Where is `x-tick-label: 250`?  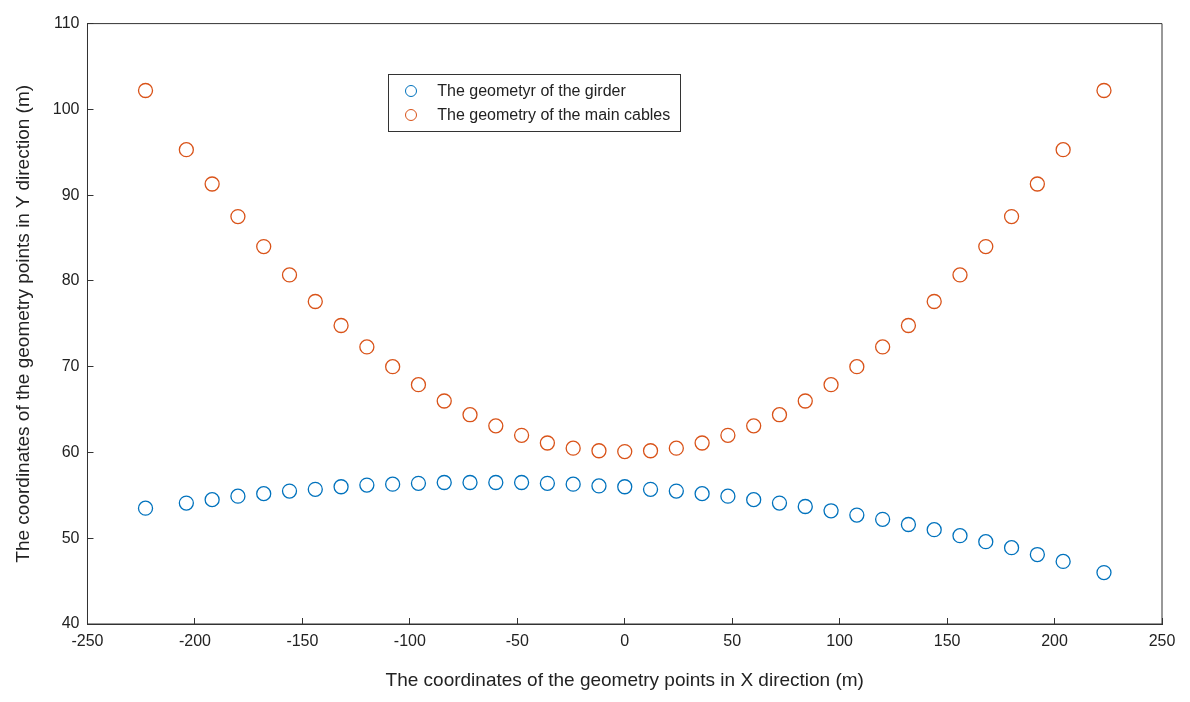 x-tick-label: 250 is located at coordinates (1162, 641).